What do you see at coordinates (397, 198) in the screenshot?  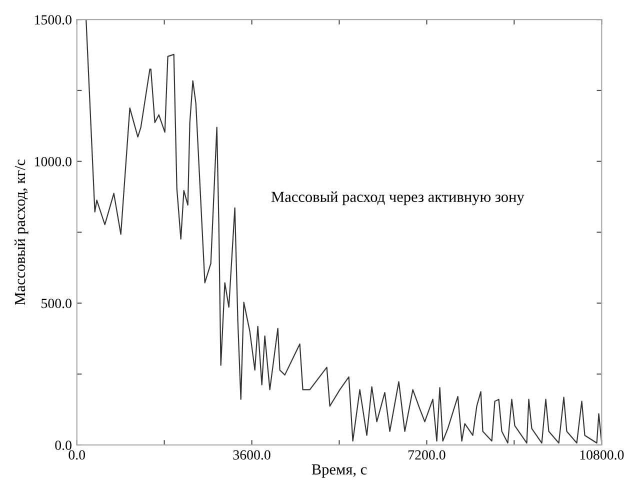 I see `annotation: Массовый расход через активную зону` at bounding box center [397, 198].